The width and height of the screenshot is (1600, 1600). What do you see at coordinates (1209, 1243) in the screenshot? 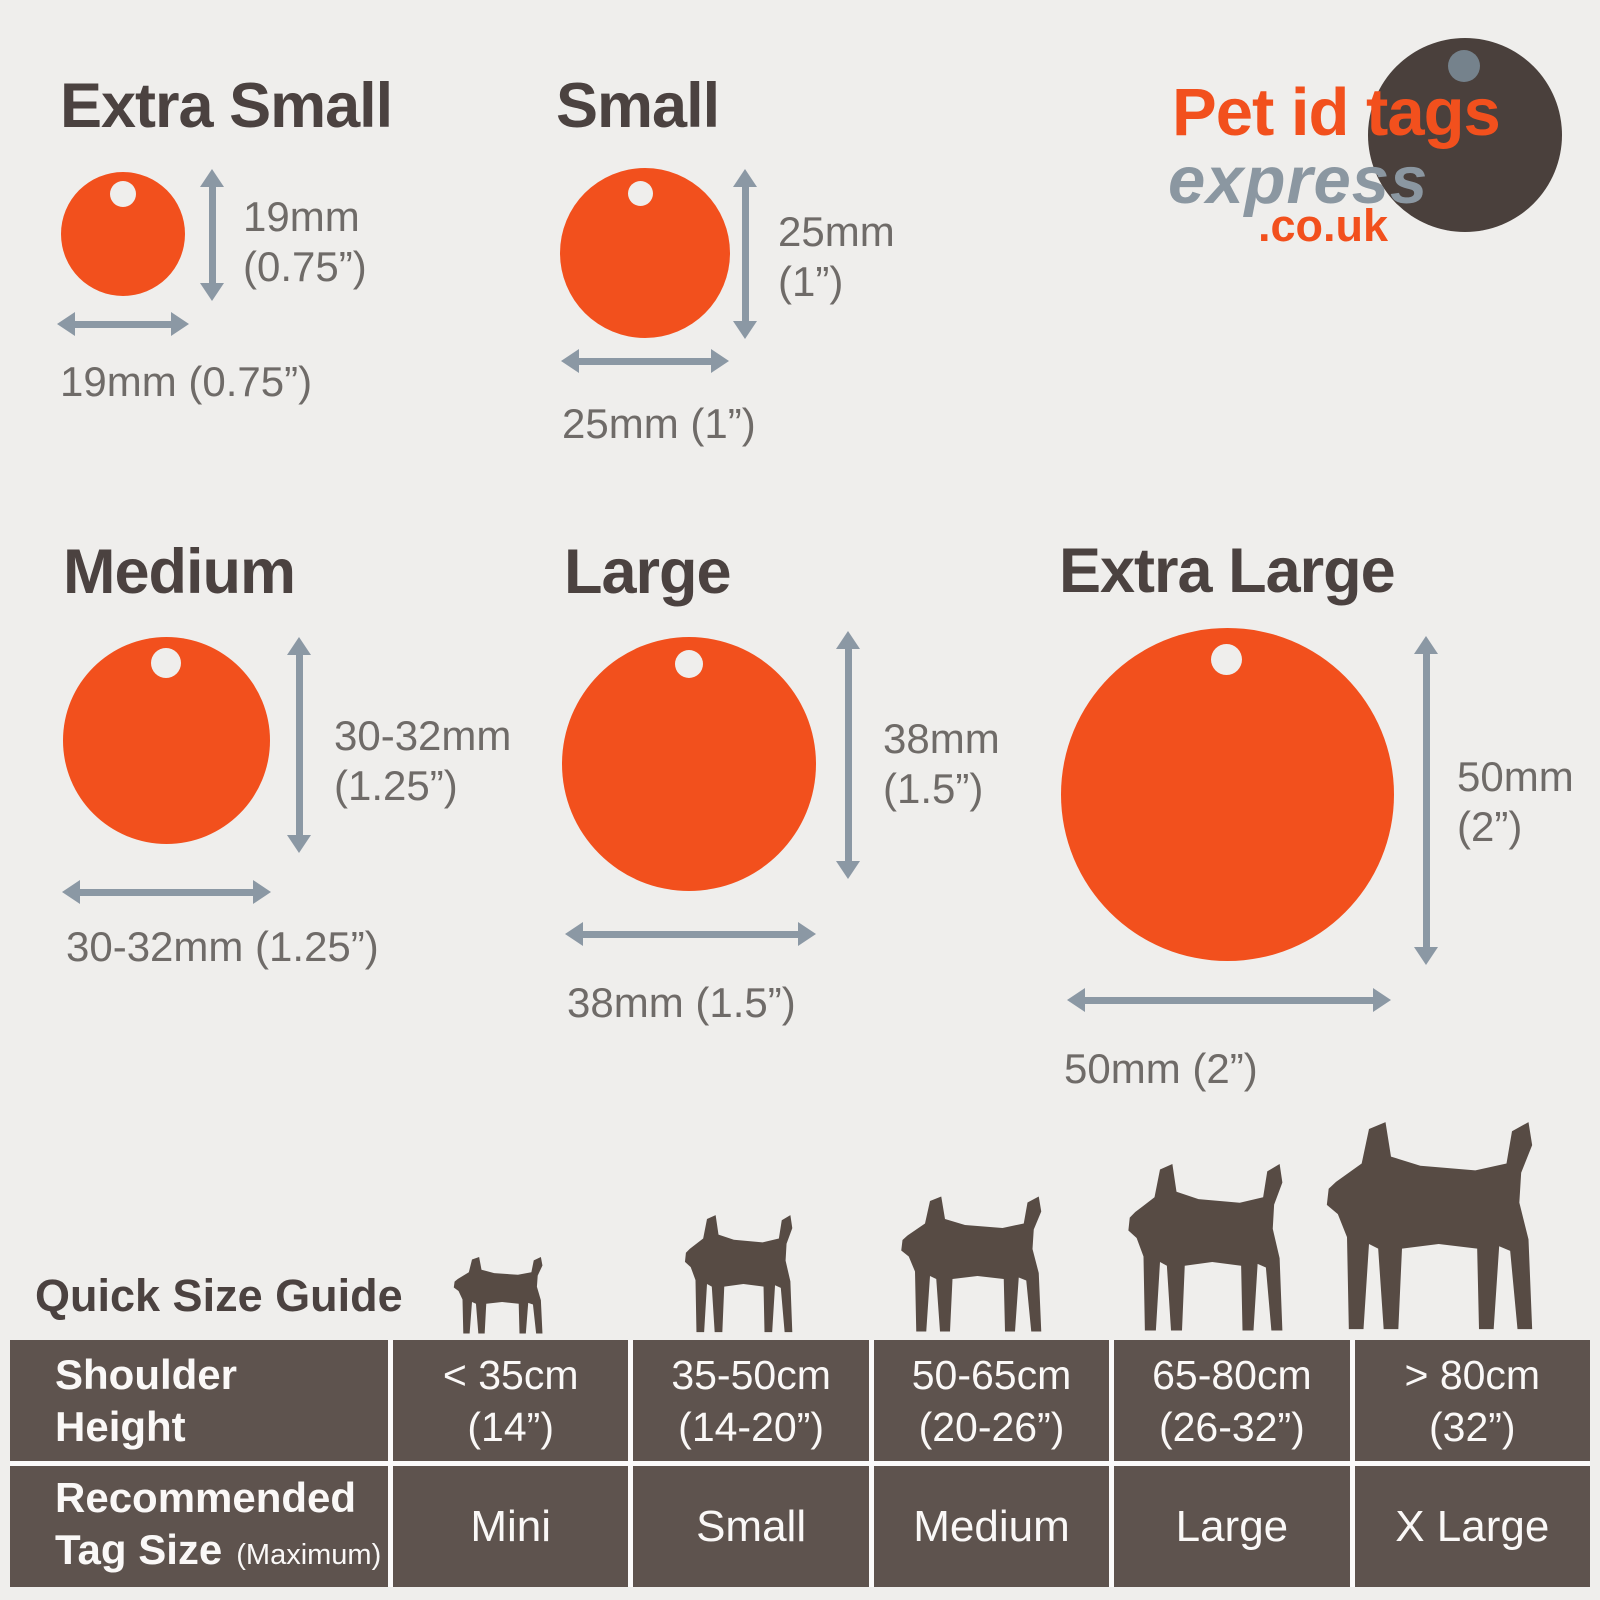
I see `dog-silhouette-icon-large` at bounding box center [1209, 1243].